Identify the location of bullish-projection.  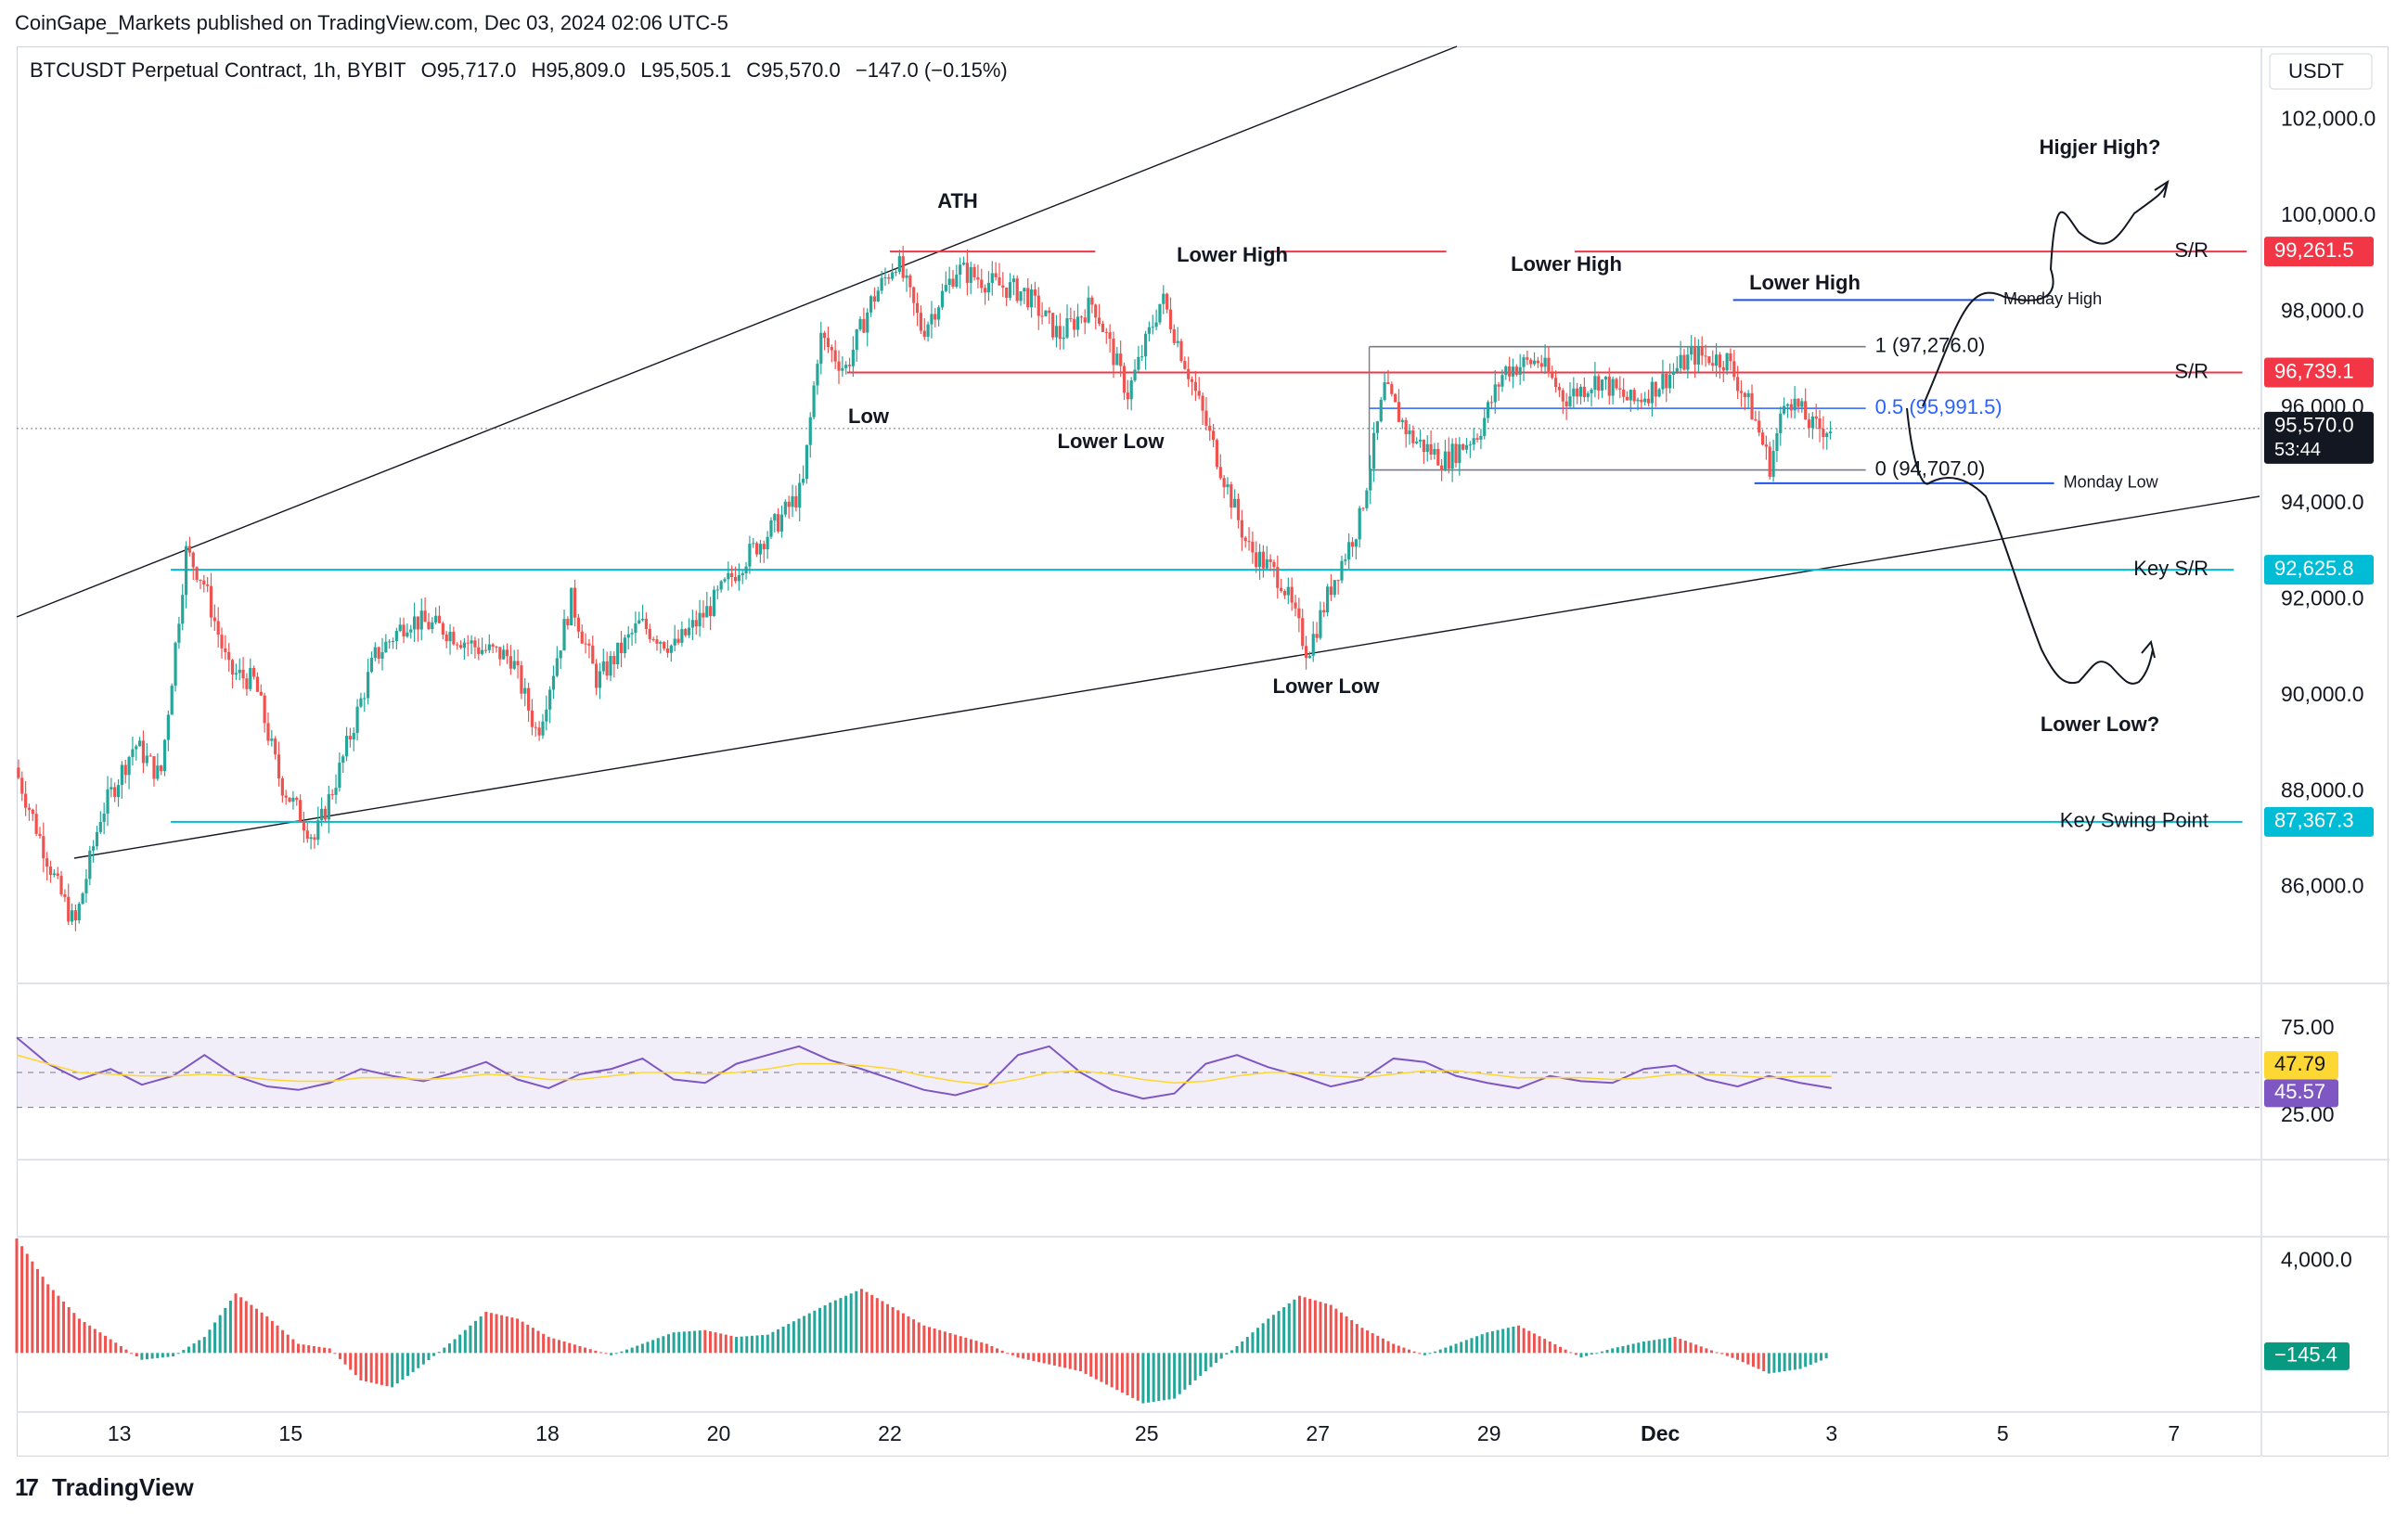
(2045, 295).